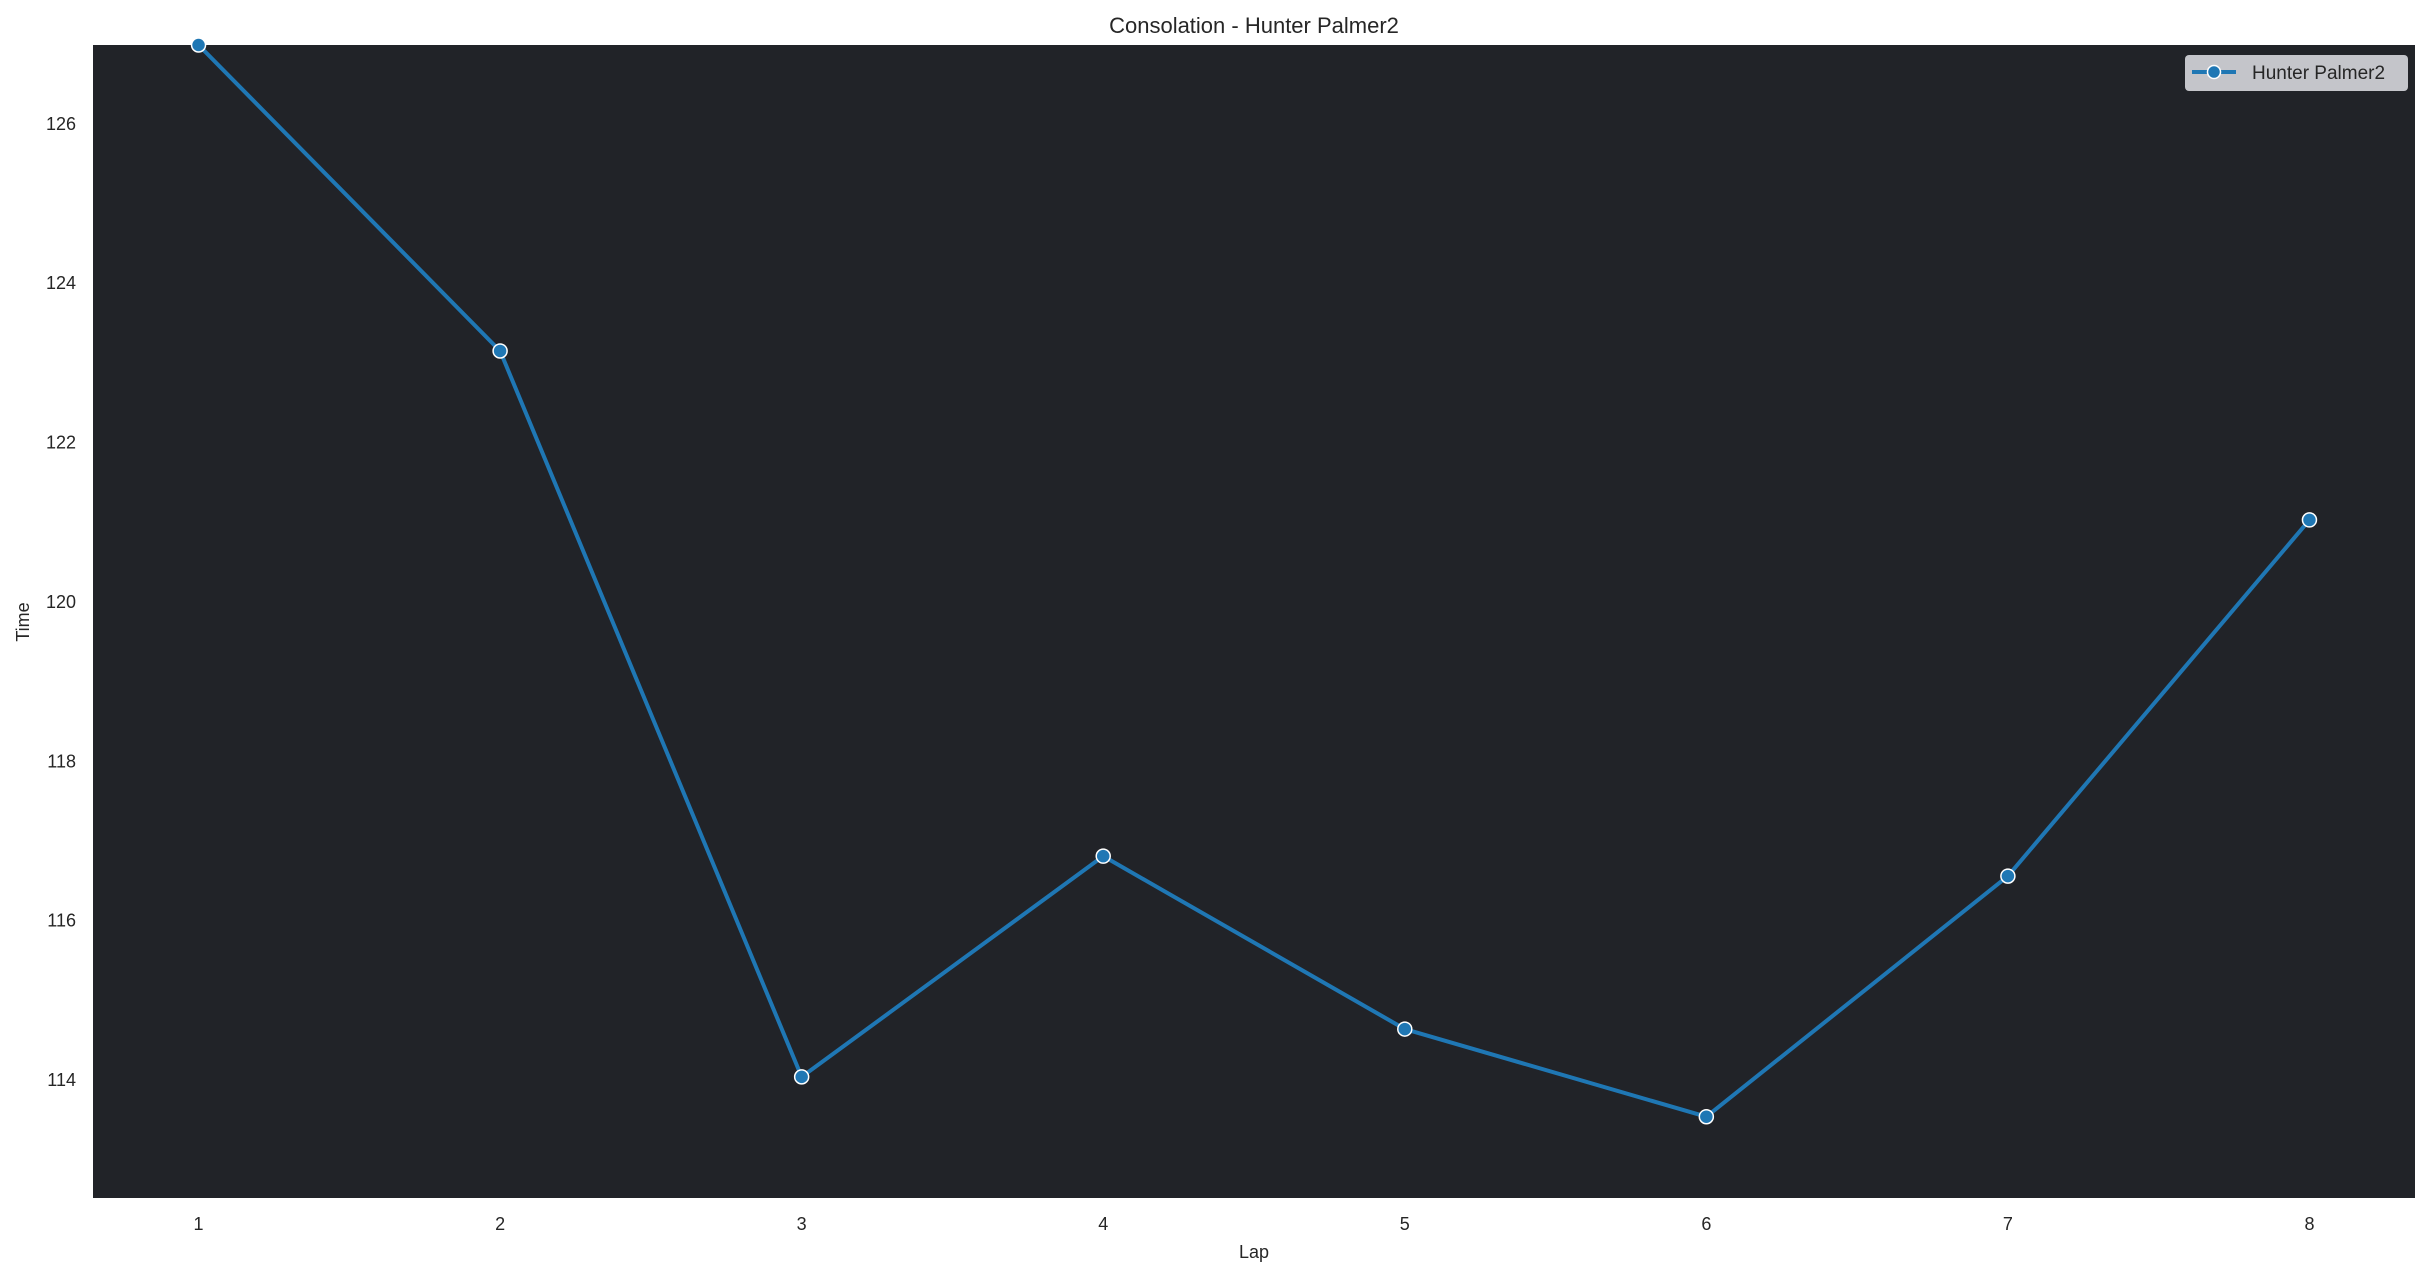 The height and width of the screenshot is (1281, 2431). What do you see at coordinates (1706, 1224) in the screenshot?
I see `x-tick-label: 6` at bounding box center [1706, 1224].